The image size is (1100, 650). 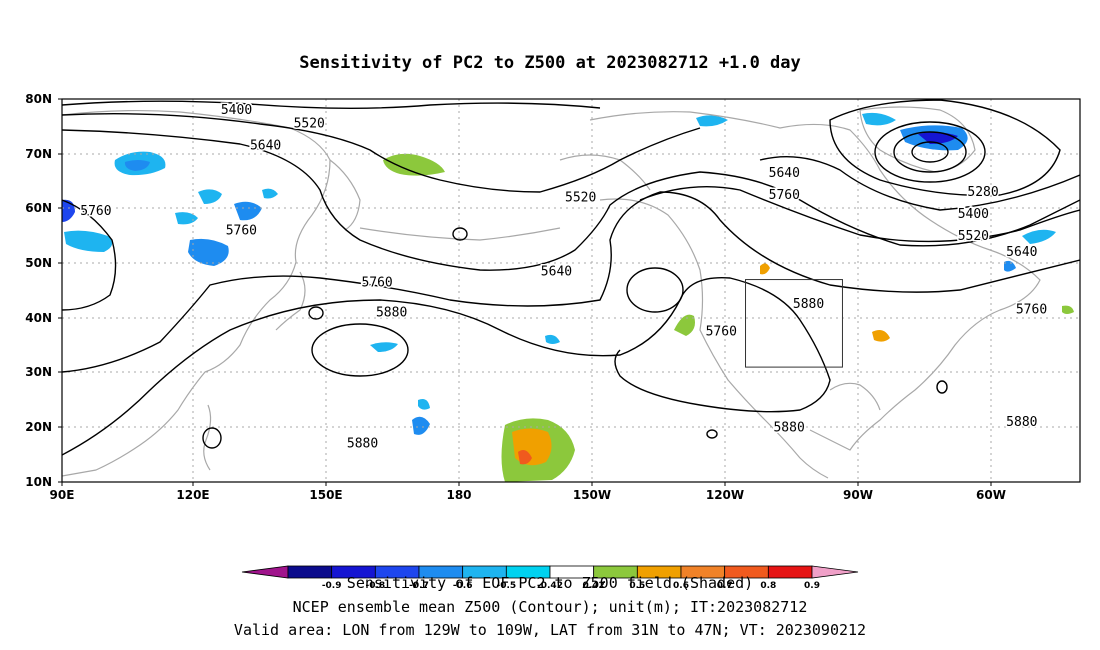 I want to click on lon-label-120e: 120E, so click(x=192, y=495).